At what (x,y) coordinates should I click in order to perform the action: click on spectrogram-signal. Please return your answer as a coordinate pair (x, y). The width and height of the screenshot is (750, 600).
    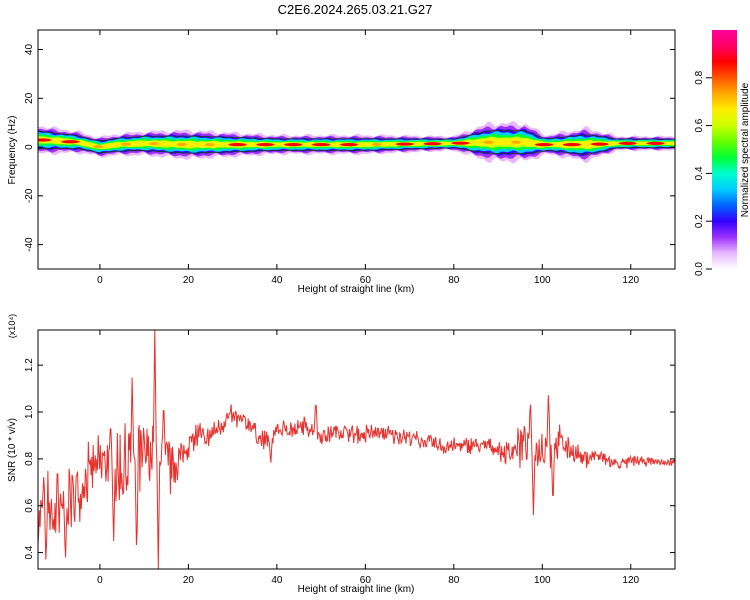
    Looking at the image, I should click on (356, 142).